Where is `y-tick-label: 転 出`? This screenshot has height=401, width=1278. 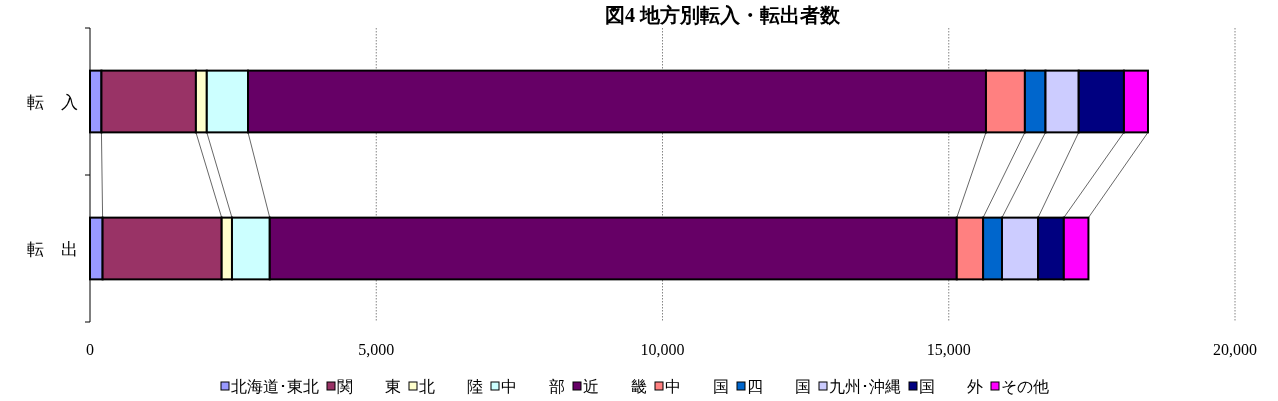 y-tick-label: 転 出 is located at coordinates (52, 249).